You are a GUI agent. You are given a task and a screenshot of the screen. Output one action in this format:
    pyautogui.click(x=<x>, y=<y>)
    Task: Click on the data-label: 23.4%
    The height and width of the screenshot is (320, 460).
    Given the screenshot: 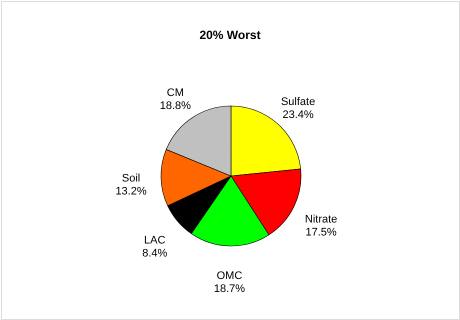 What is the action you would take?
    pyautogui.click(x=298, y=114)
    